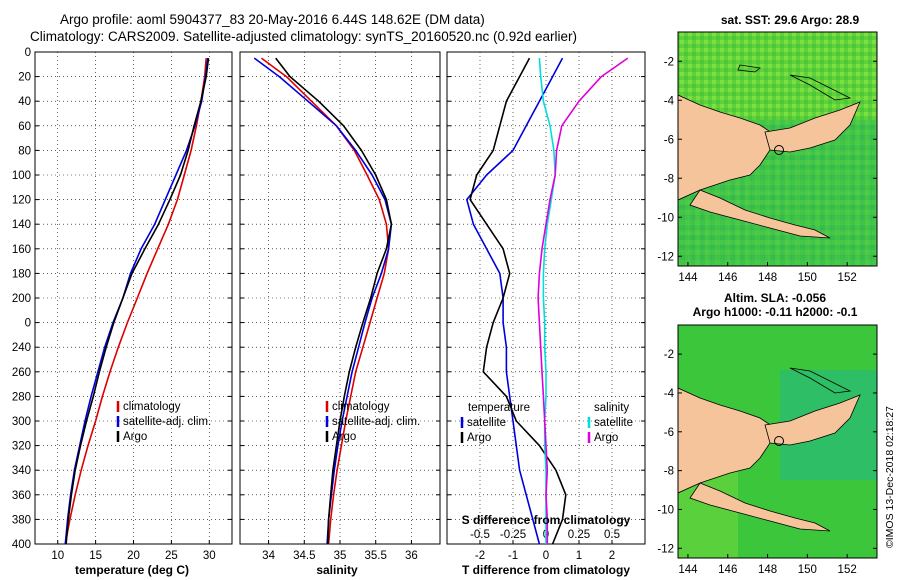 The width and height of the screenshot is (900, 580). Describe the element at coordinates (611, 408) in the screenshot. I see `difference-legend-salinity-title: salinity` at that location.